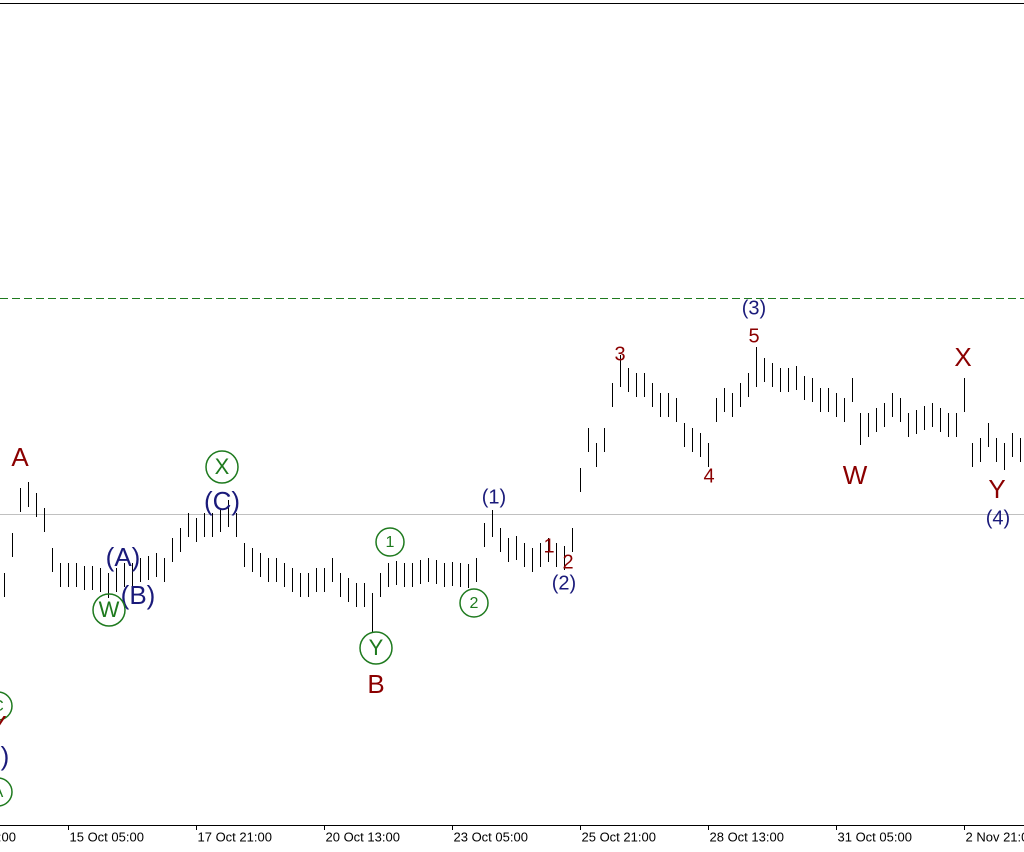  I want to click on wave-label: (4), so click(998, 518).